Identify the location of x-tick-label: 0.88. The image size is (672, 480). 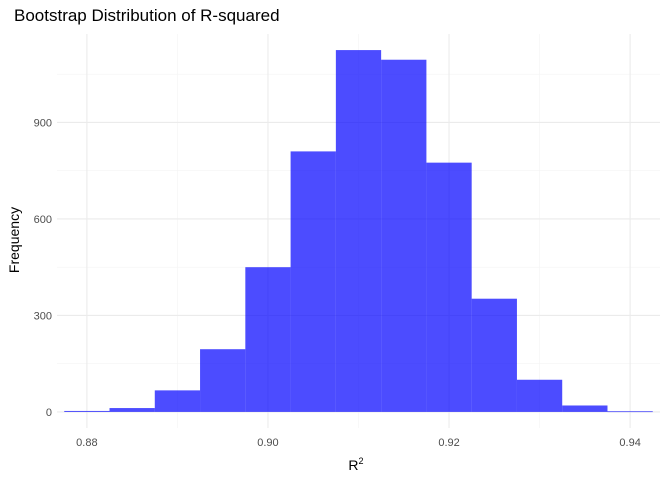
(86, 443).